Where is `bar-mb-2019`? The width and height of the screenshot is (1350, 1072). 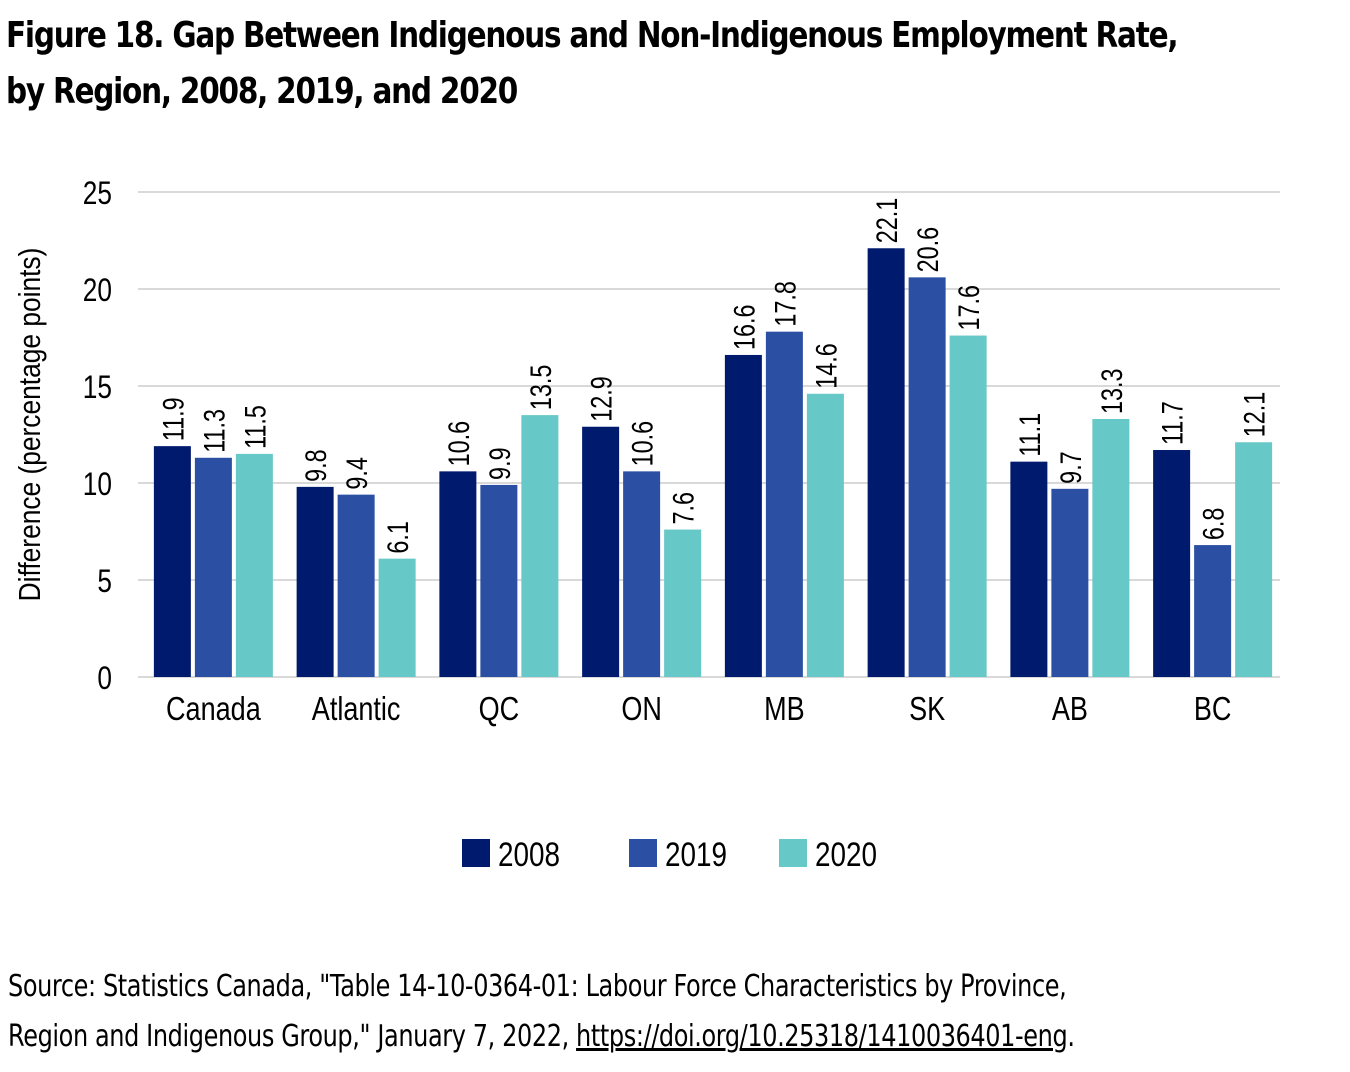 bar-mb-2019 is located at coordinates (784, 504).